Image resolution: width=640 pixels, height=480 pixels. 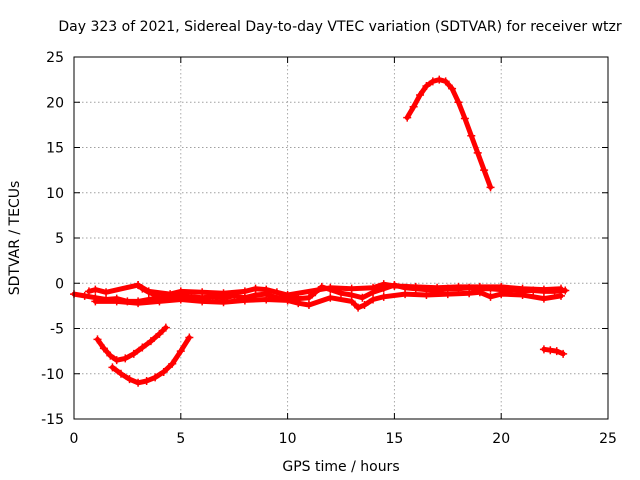 What do you see at coordinates (57, 330) in the screenshot?
I see `y-tick-label: -5` at bounding box center [57, 330].